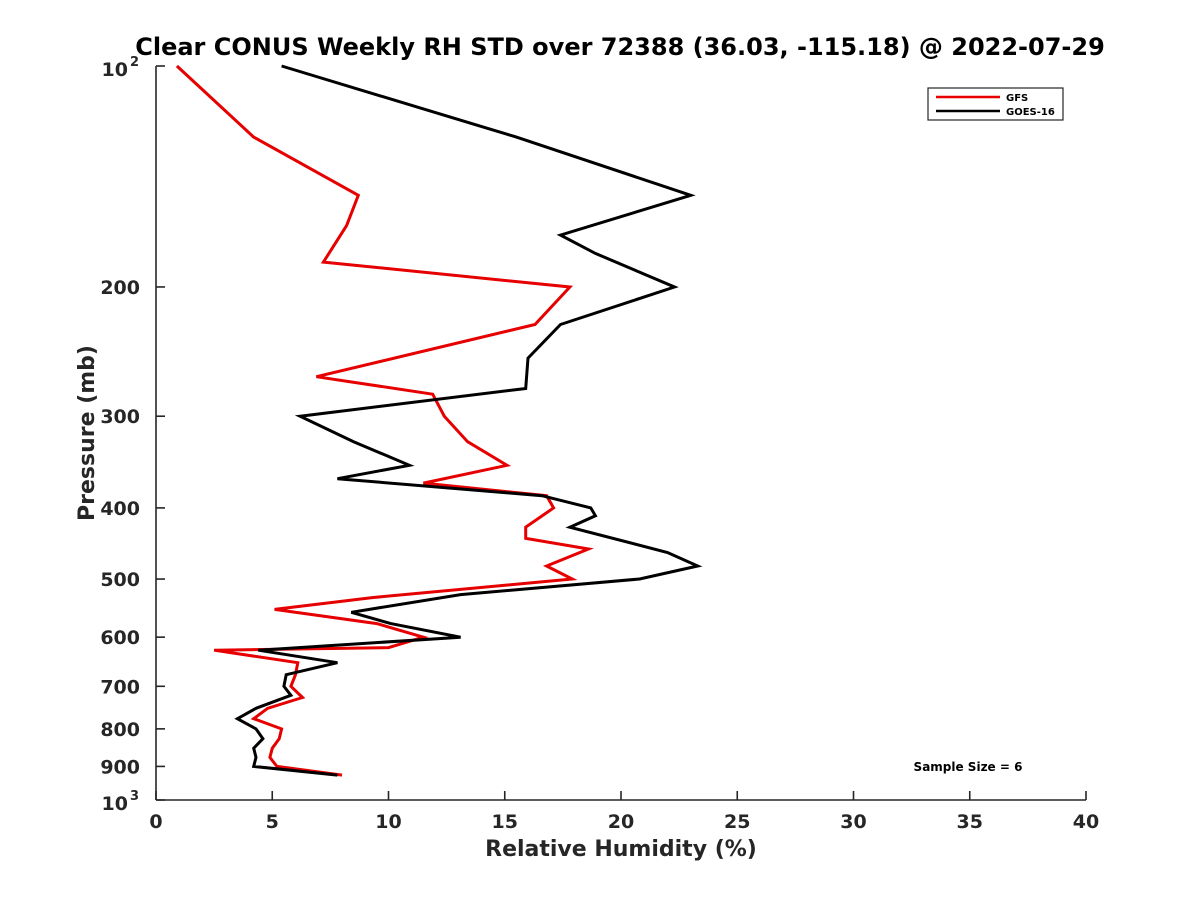  I want to click on y-tick-label: 300, so click(120, 417).